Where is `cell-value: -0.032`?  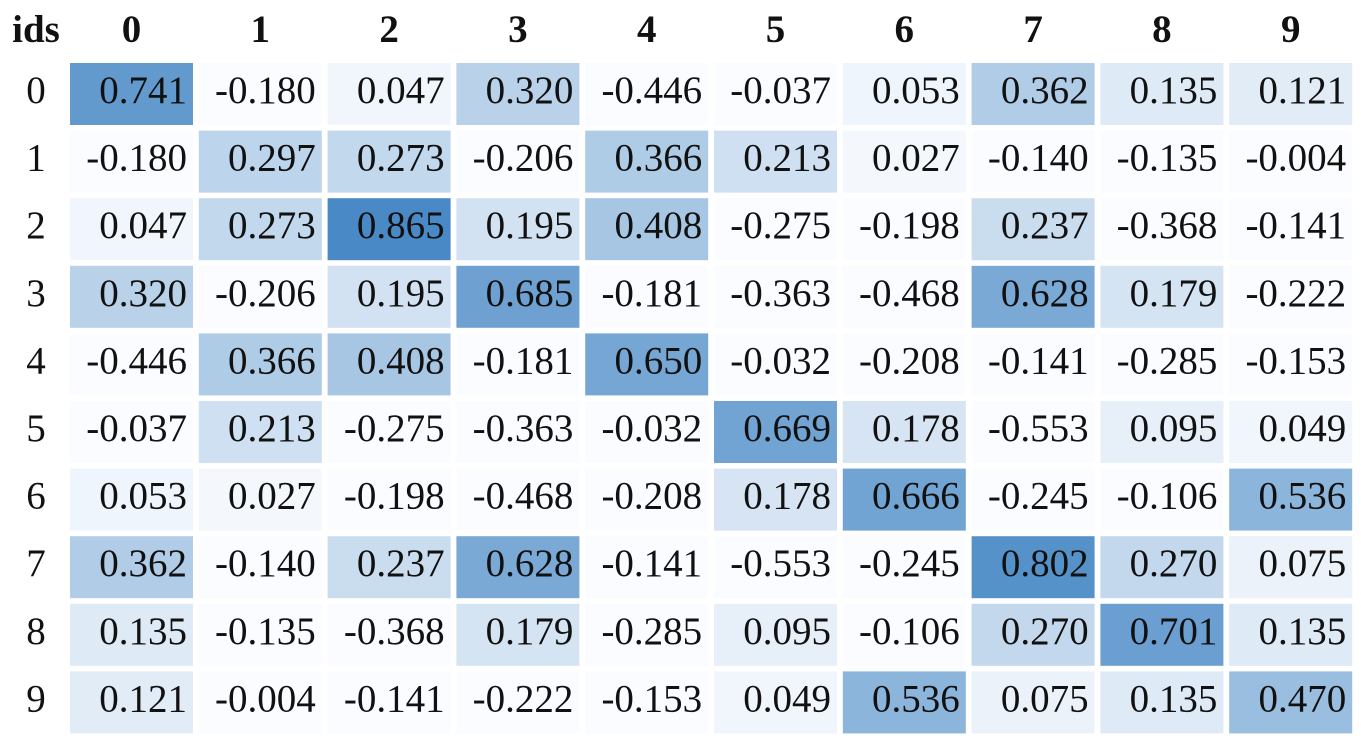 cell-value: -0.032 is located at coordinates (651, 428).